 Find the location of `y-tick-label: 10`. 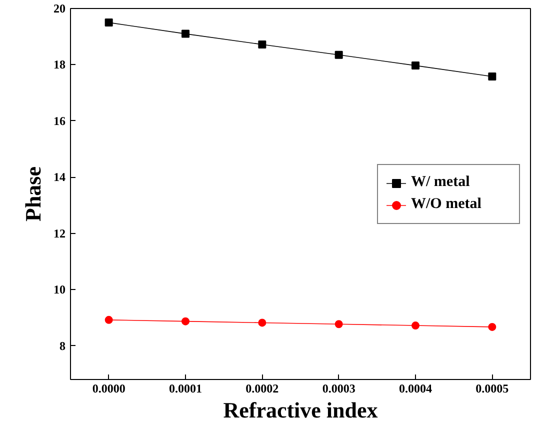

y-tick-label: 10 is located at coordinates (60, 289).